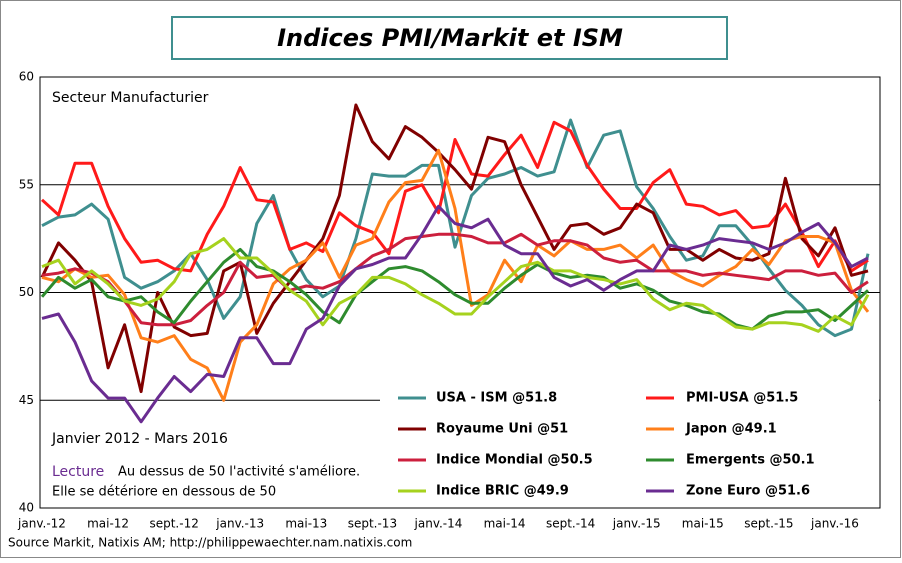  Describe the element at coordinates (78, 472) in the screenshot. I see `annotation-label: Lecture` at that location.